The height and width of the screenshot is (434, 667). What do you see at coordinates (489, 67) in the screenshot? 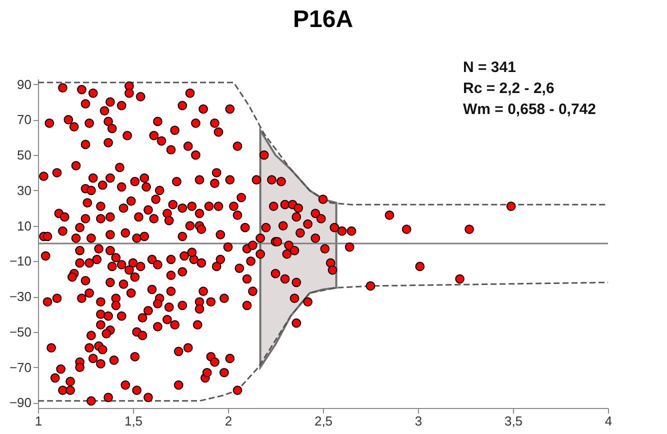
I see `text: N = 341` at bounding box center [489, 67].